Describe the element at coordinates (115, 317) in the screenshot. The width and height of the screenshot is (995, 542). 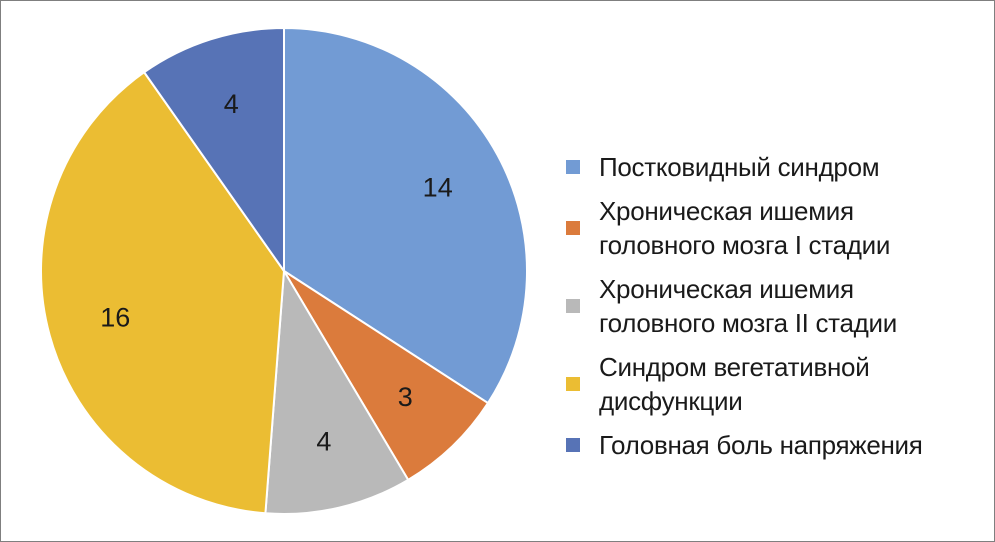
I see `slice-value-label: 16` at that location.